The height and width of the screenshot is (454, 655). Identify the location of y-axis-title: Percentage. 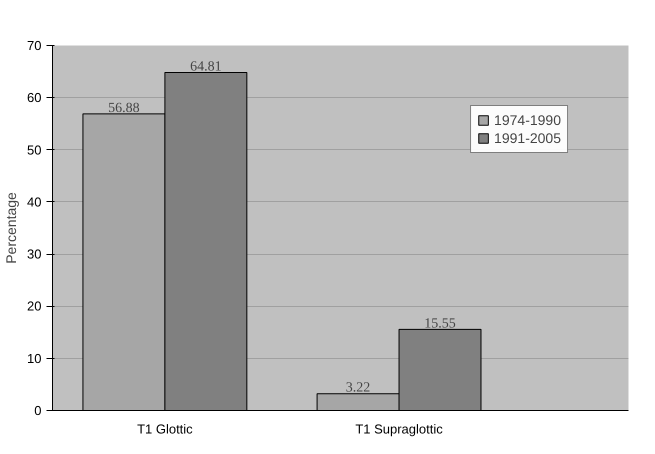
(11, 228).